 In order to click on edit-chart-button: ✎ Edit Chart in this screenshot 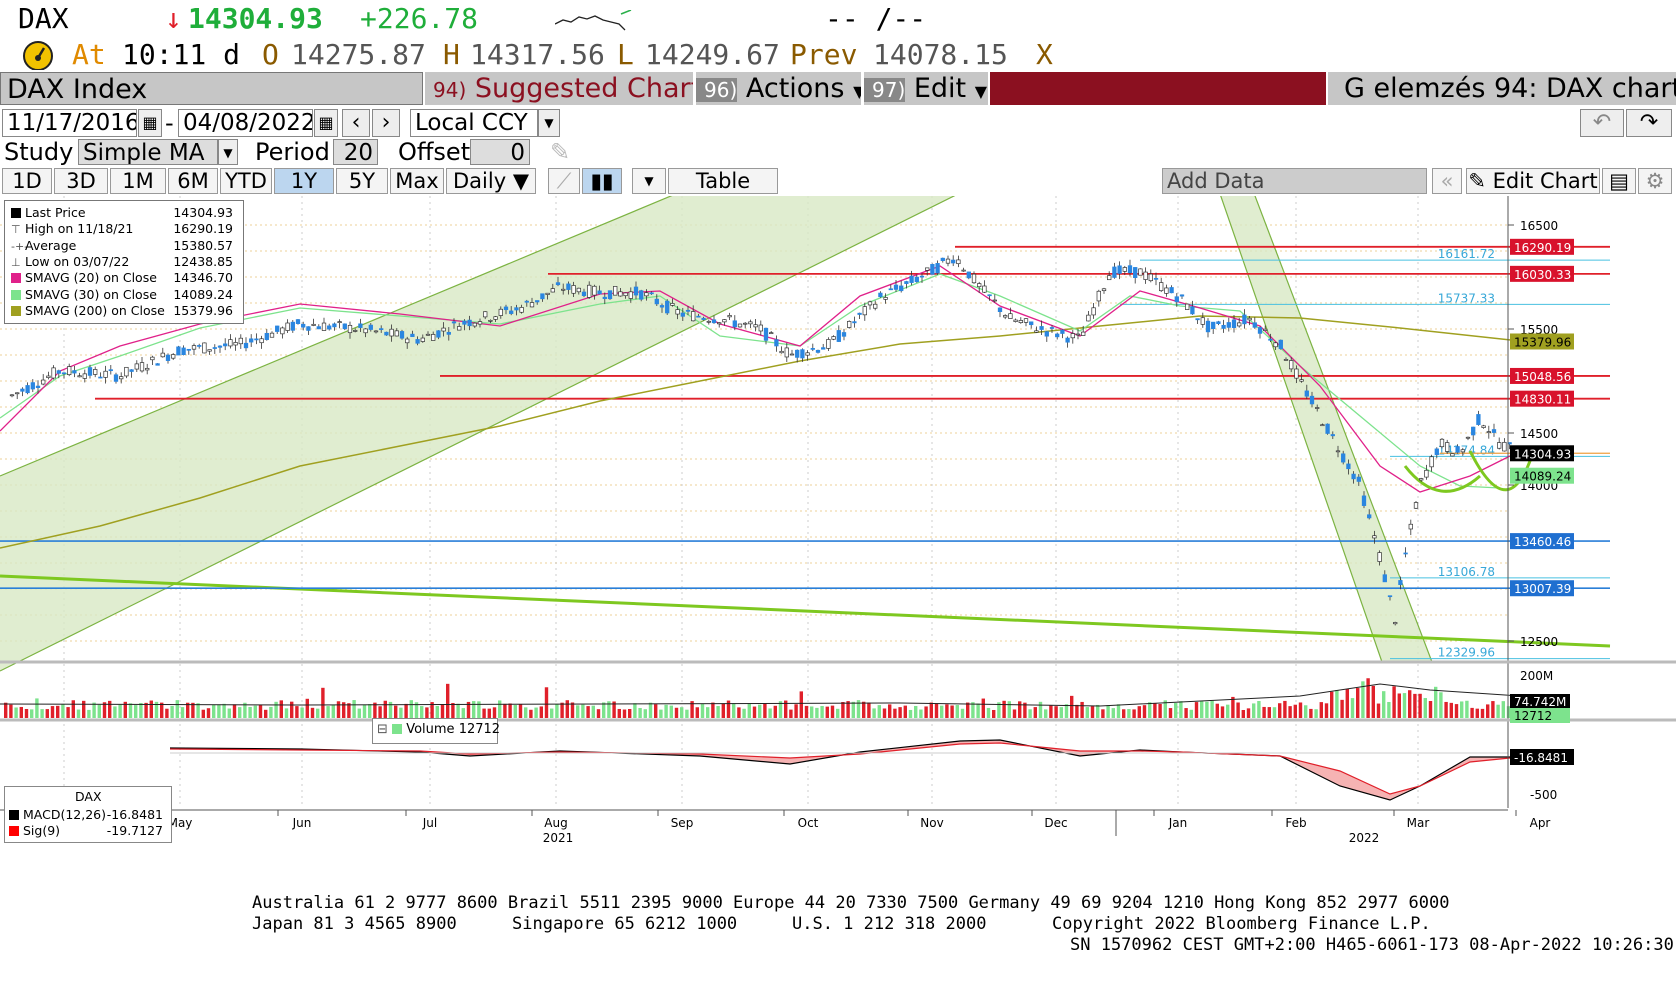, I will do `click(1533, 181)`.